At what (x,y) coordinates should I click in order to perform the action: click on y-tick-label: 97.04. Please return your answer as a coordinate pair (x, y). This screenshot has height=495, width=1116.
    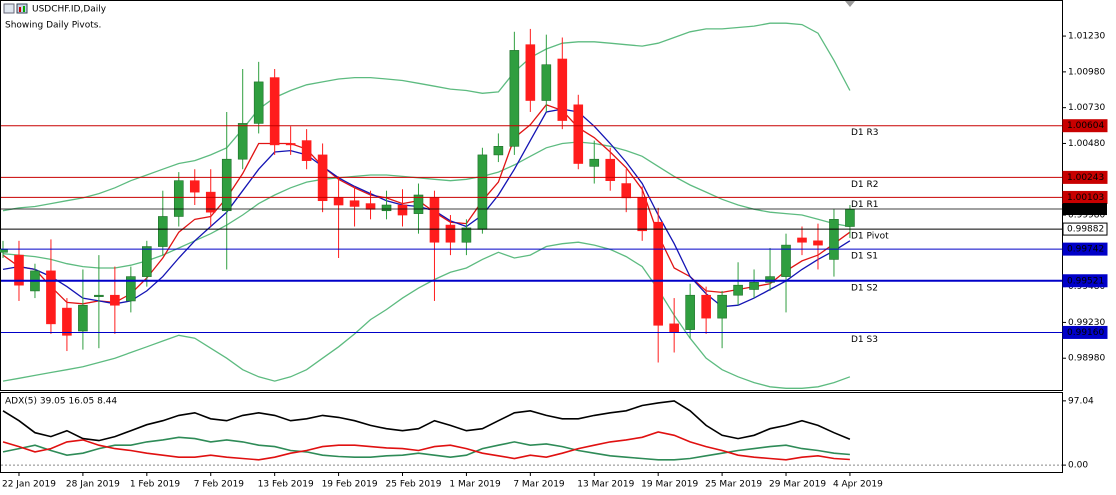
    Looking at the image, I should click on (1081, 401).